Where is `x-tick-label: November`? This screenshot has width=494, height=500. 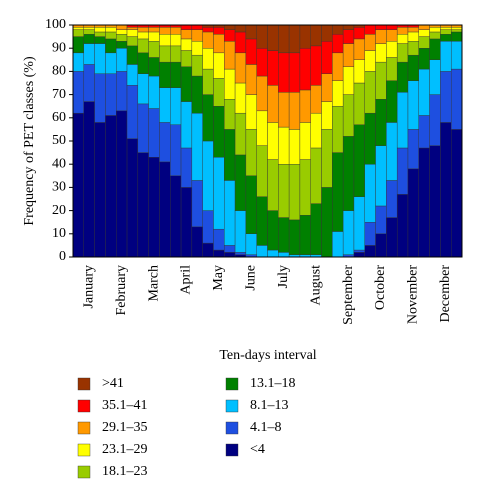
x-tick-label: November is located at coordinates (413, 294).